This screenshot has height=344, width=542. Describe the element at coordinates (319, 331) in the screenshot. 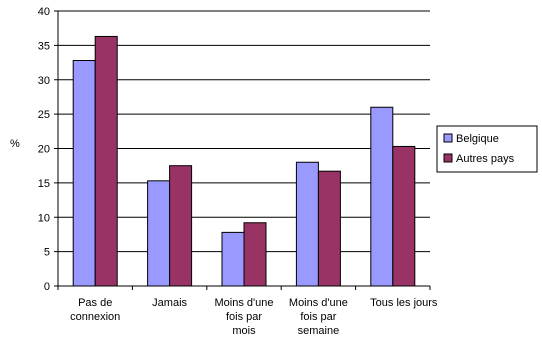

I see `category-label: semaine` at that location.